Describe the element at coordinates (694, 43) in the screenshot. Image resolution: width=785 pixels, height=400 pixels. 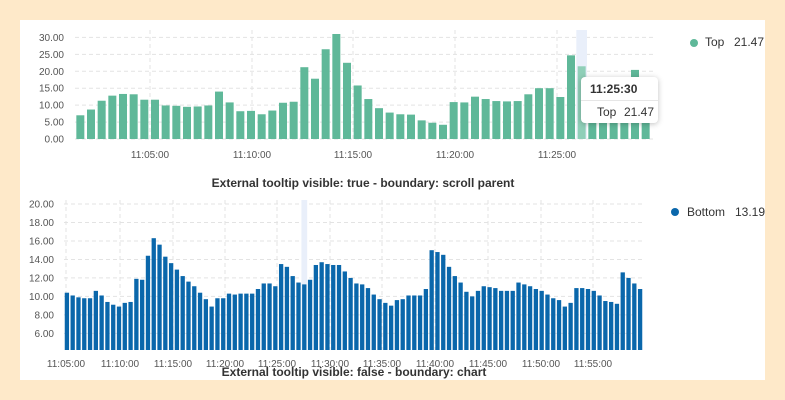
I see `legend-dot-top` at that location.